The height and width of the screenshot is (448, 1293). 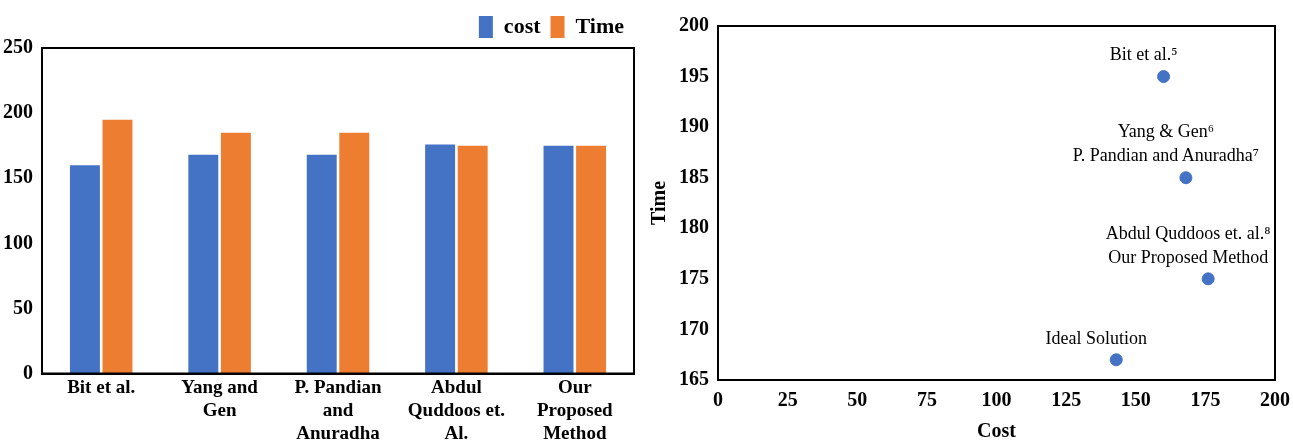 I want to click on x-tick-label: 75, so click(x=926, y=399).